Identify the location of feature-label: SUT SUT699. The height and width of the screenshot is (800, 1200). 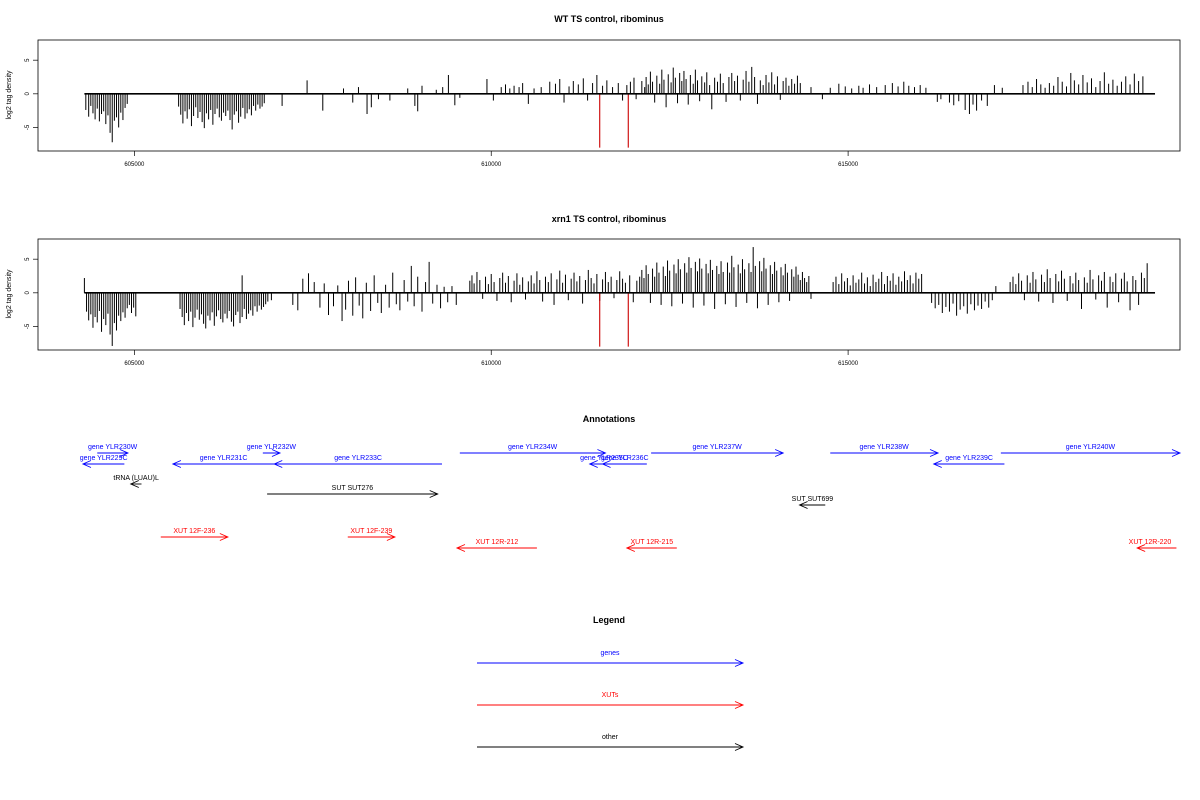
(813, 499).